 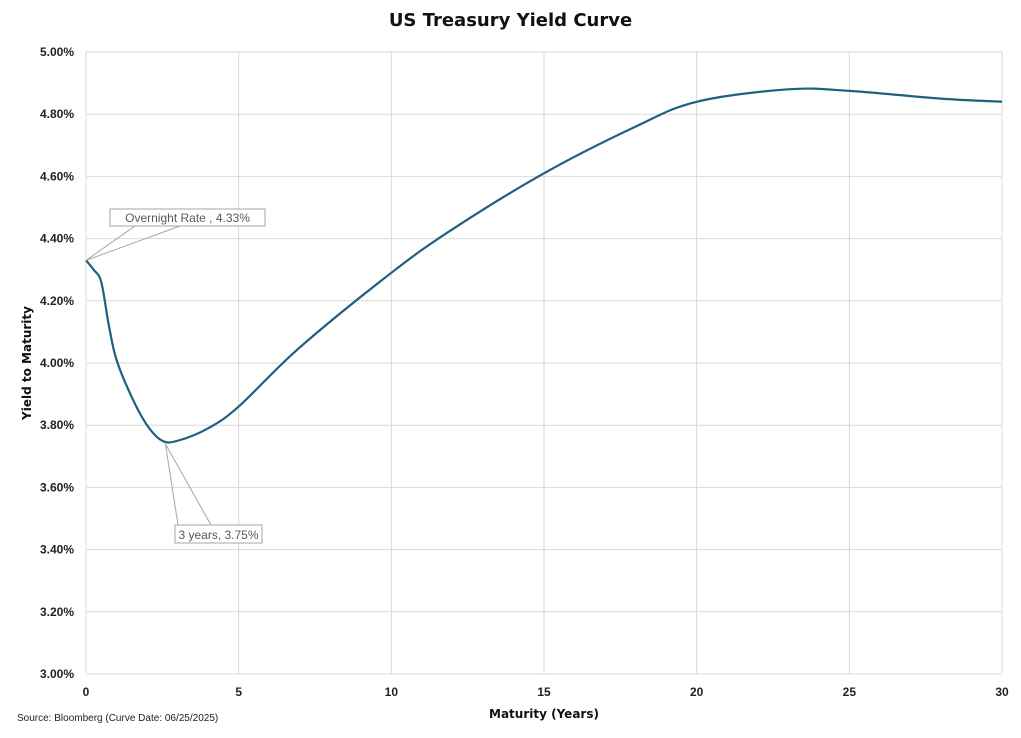 I want to click on annotation-callout: Overnight Rate , 4.33%, so click(x=175, y=234).